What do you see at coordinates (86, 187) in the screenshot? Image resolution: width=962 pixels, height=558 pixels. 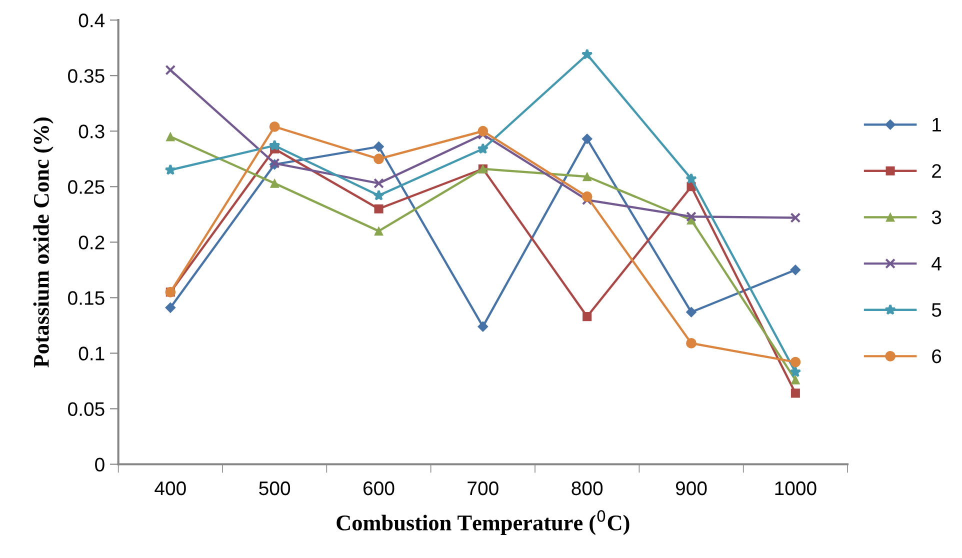 I see `y-tick-label: 0.25` at bounding box center [86, 187].